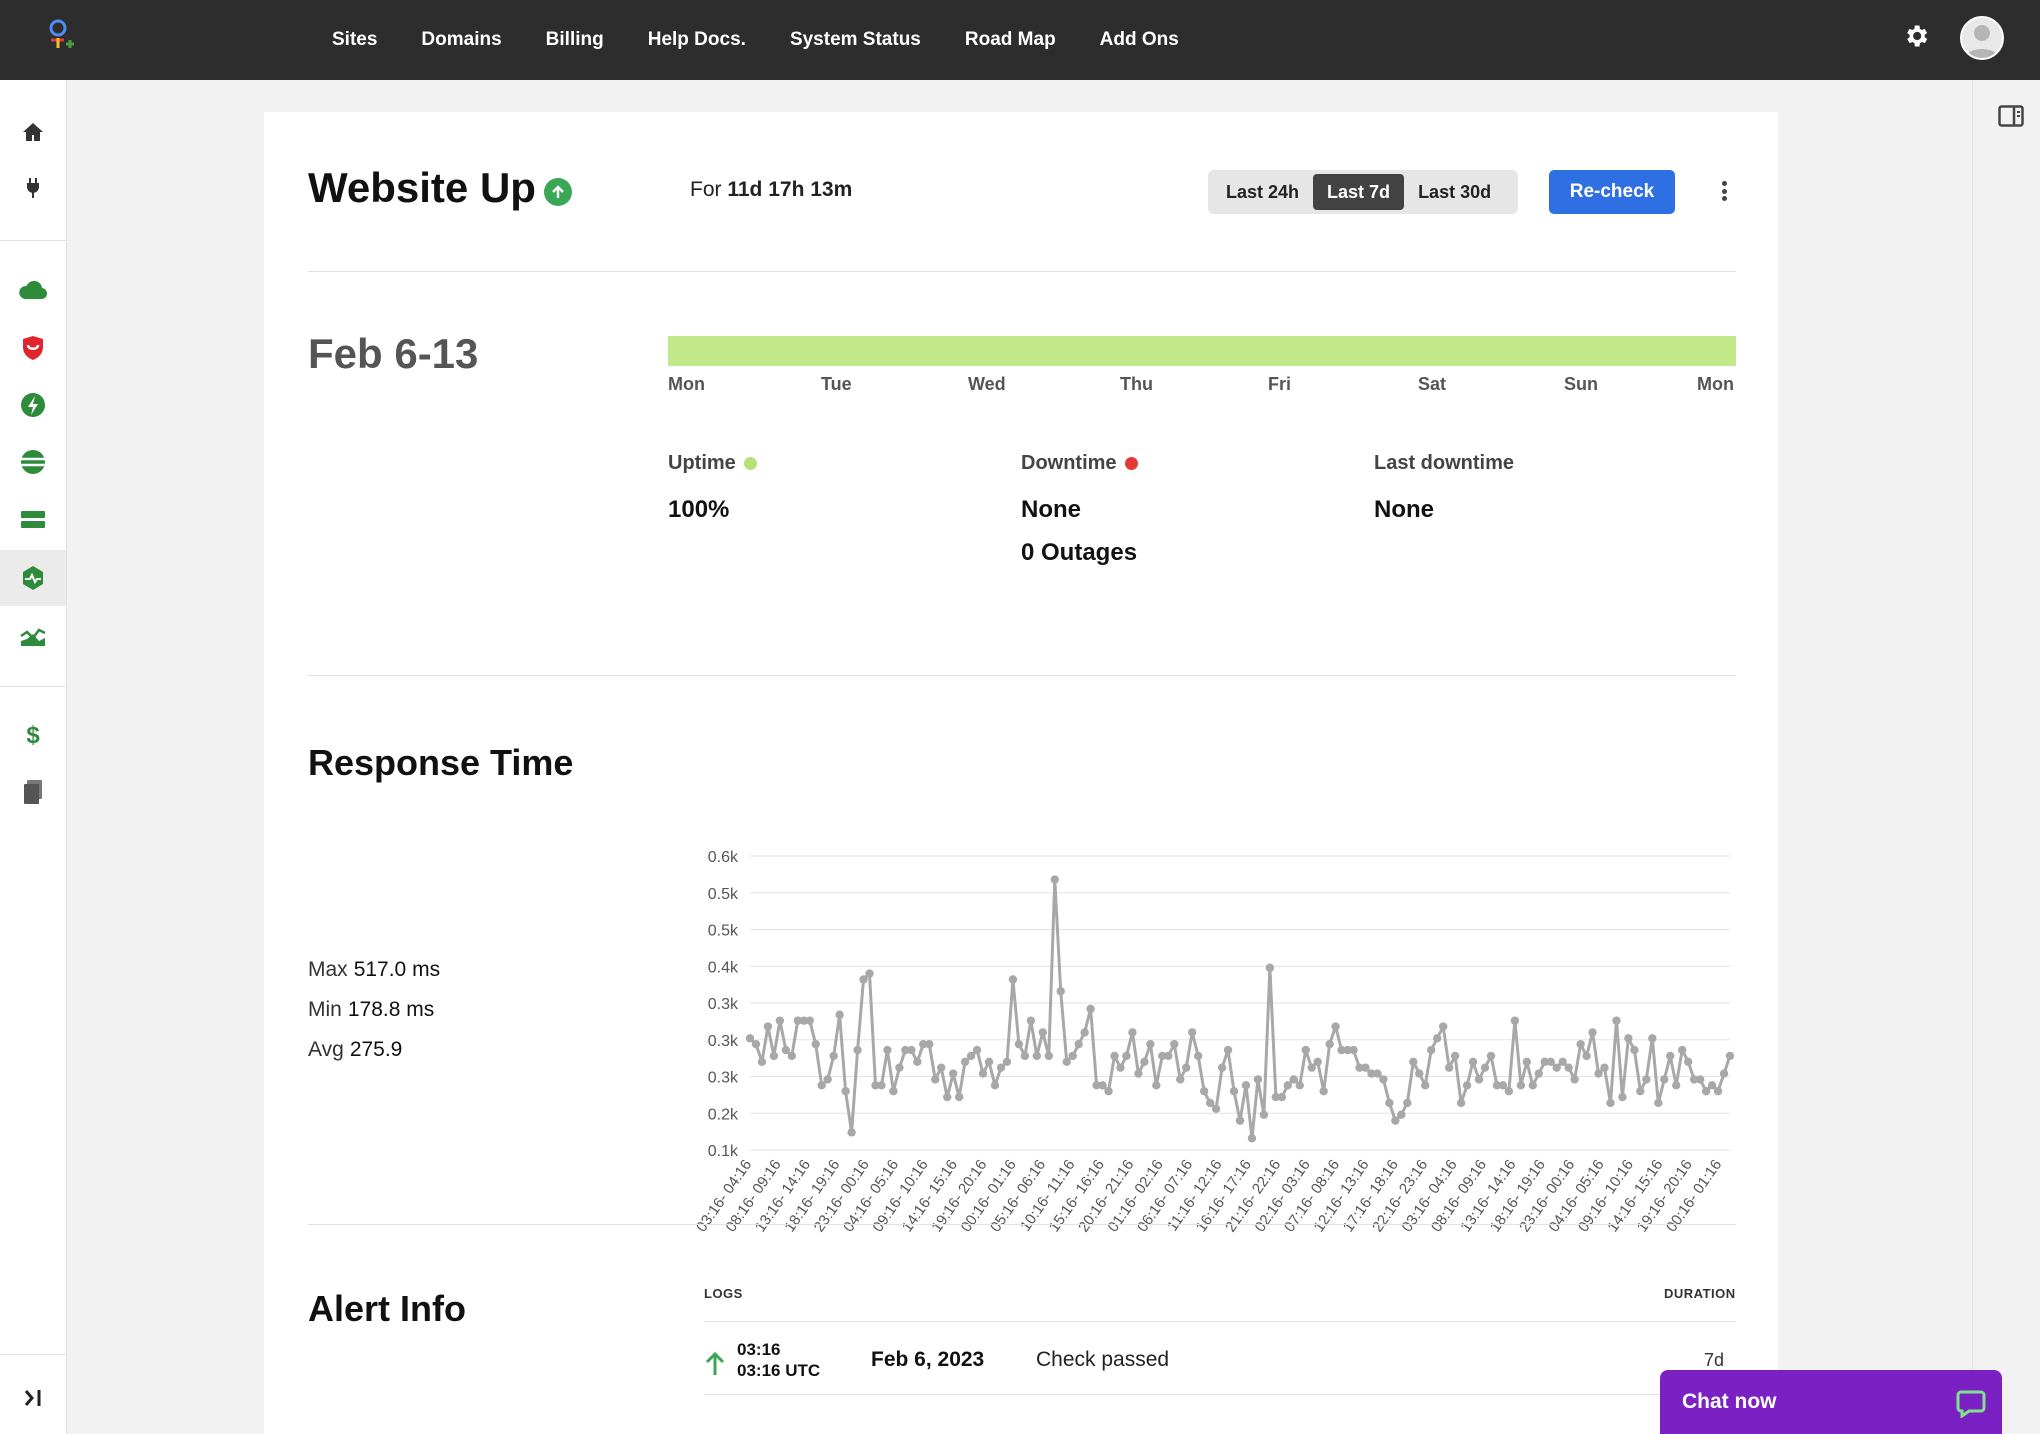  What do you see at coordinates (2011, 116) in the screenshot?
I see `side-panel-icon` at bounding box center [2011, 116].